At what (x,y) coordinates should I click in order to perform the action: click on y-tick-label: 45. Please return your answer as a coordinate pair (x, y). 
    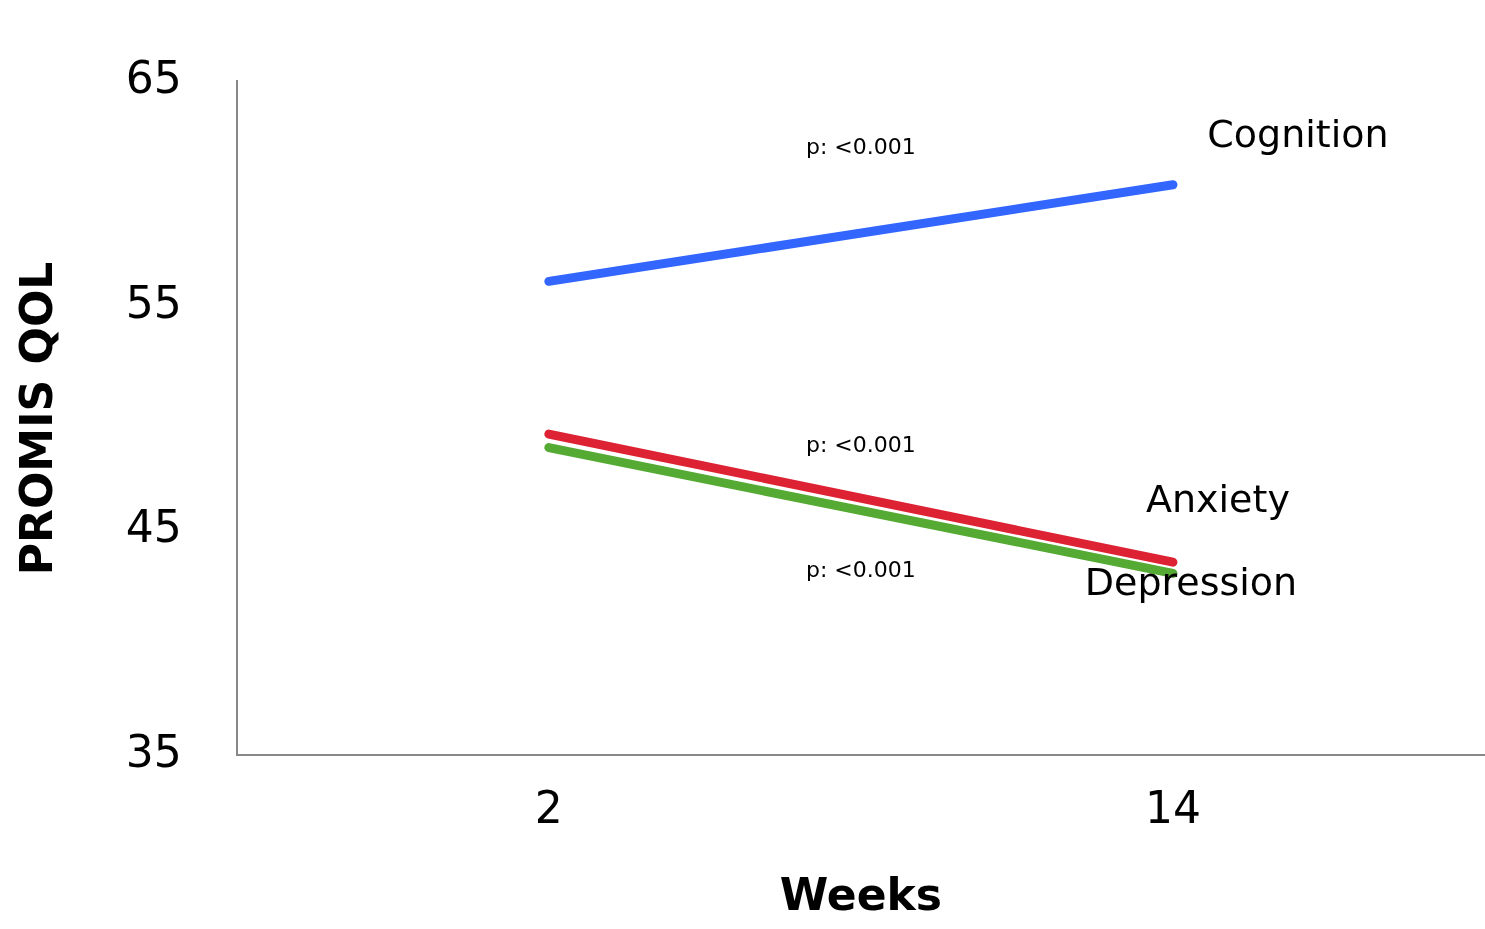
    Looking at the image, I should click on (153, 527).